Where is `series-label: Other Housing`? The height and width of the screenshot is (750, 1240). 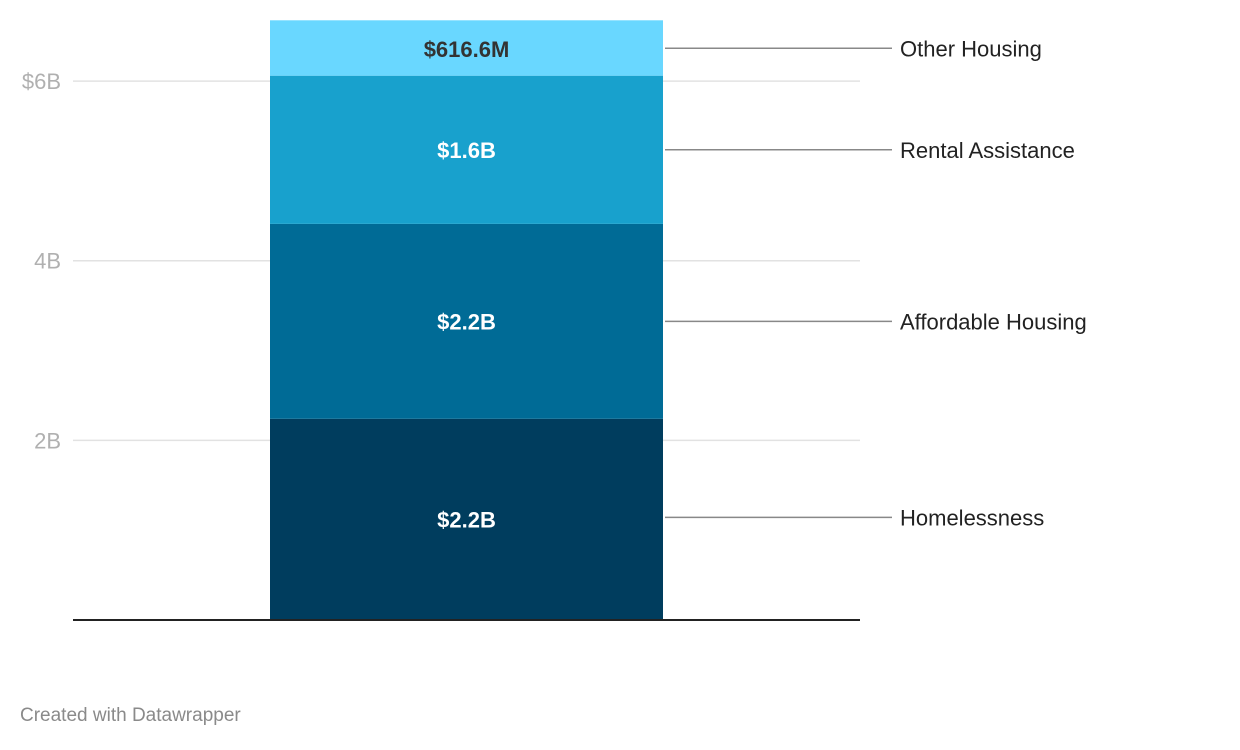
series-label: Other Housing is located at coordinates (971, 48).